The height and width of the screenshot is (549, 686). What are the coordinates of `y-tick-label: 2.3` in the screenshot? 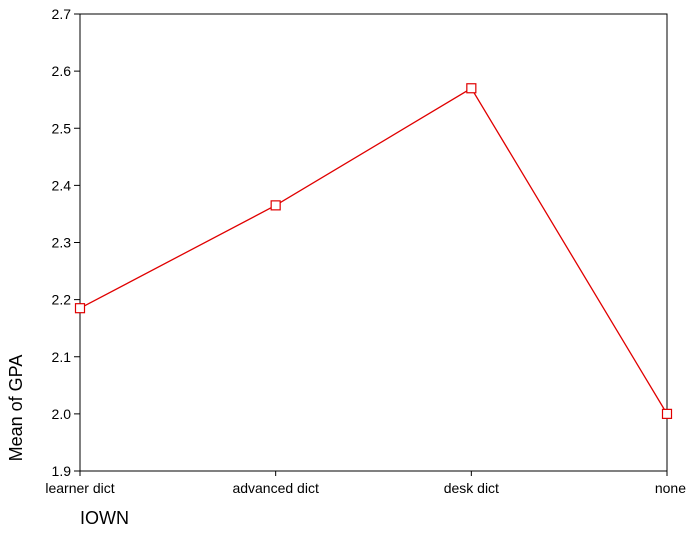 It's located at (62, 243).